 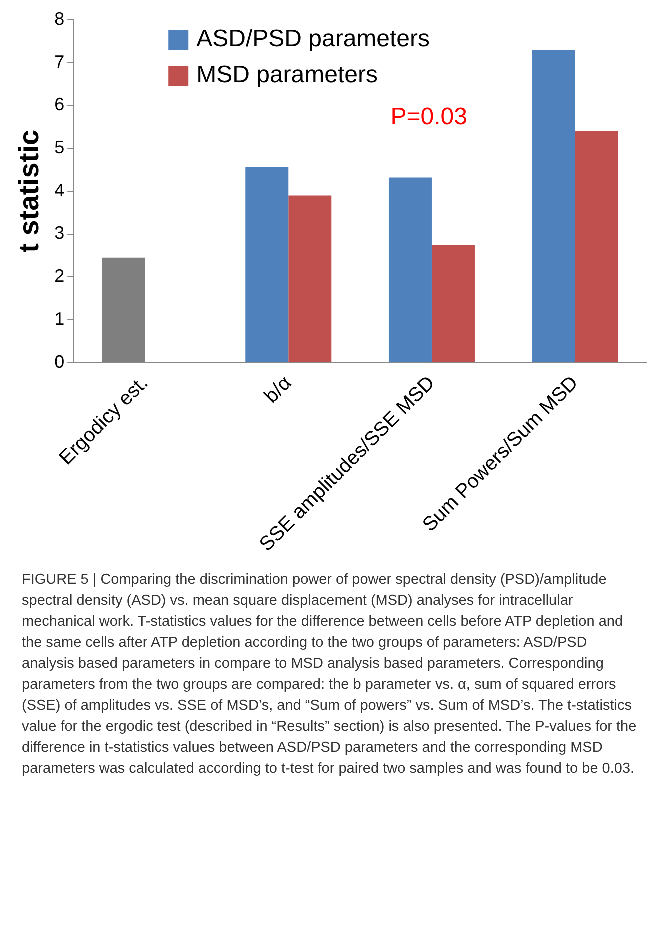 I want to click on y-tick-label: 2, so click(x=59, y=276).